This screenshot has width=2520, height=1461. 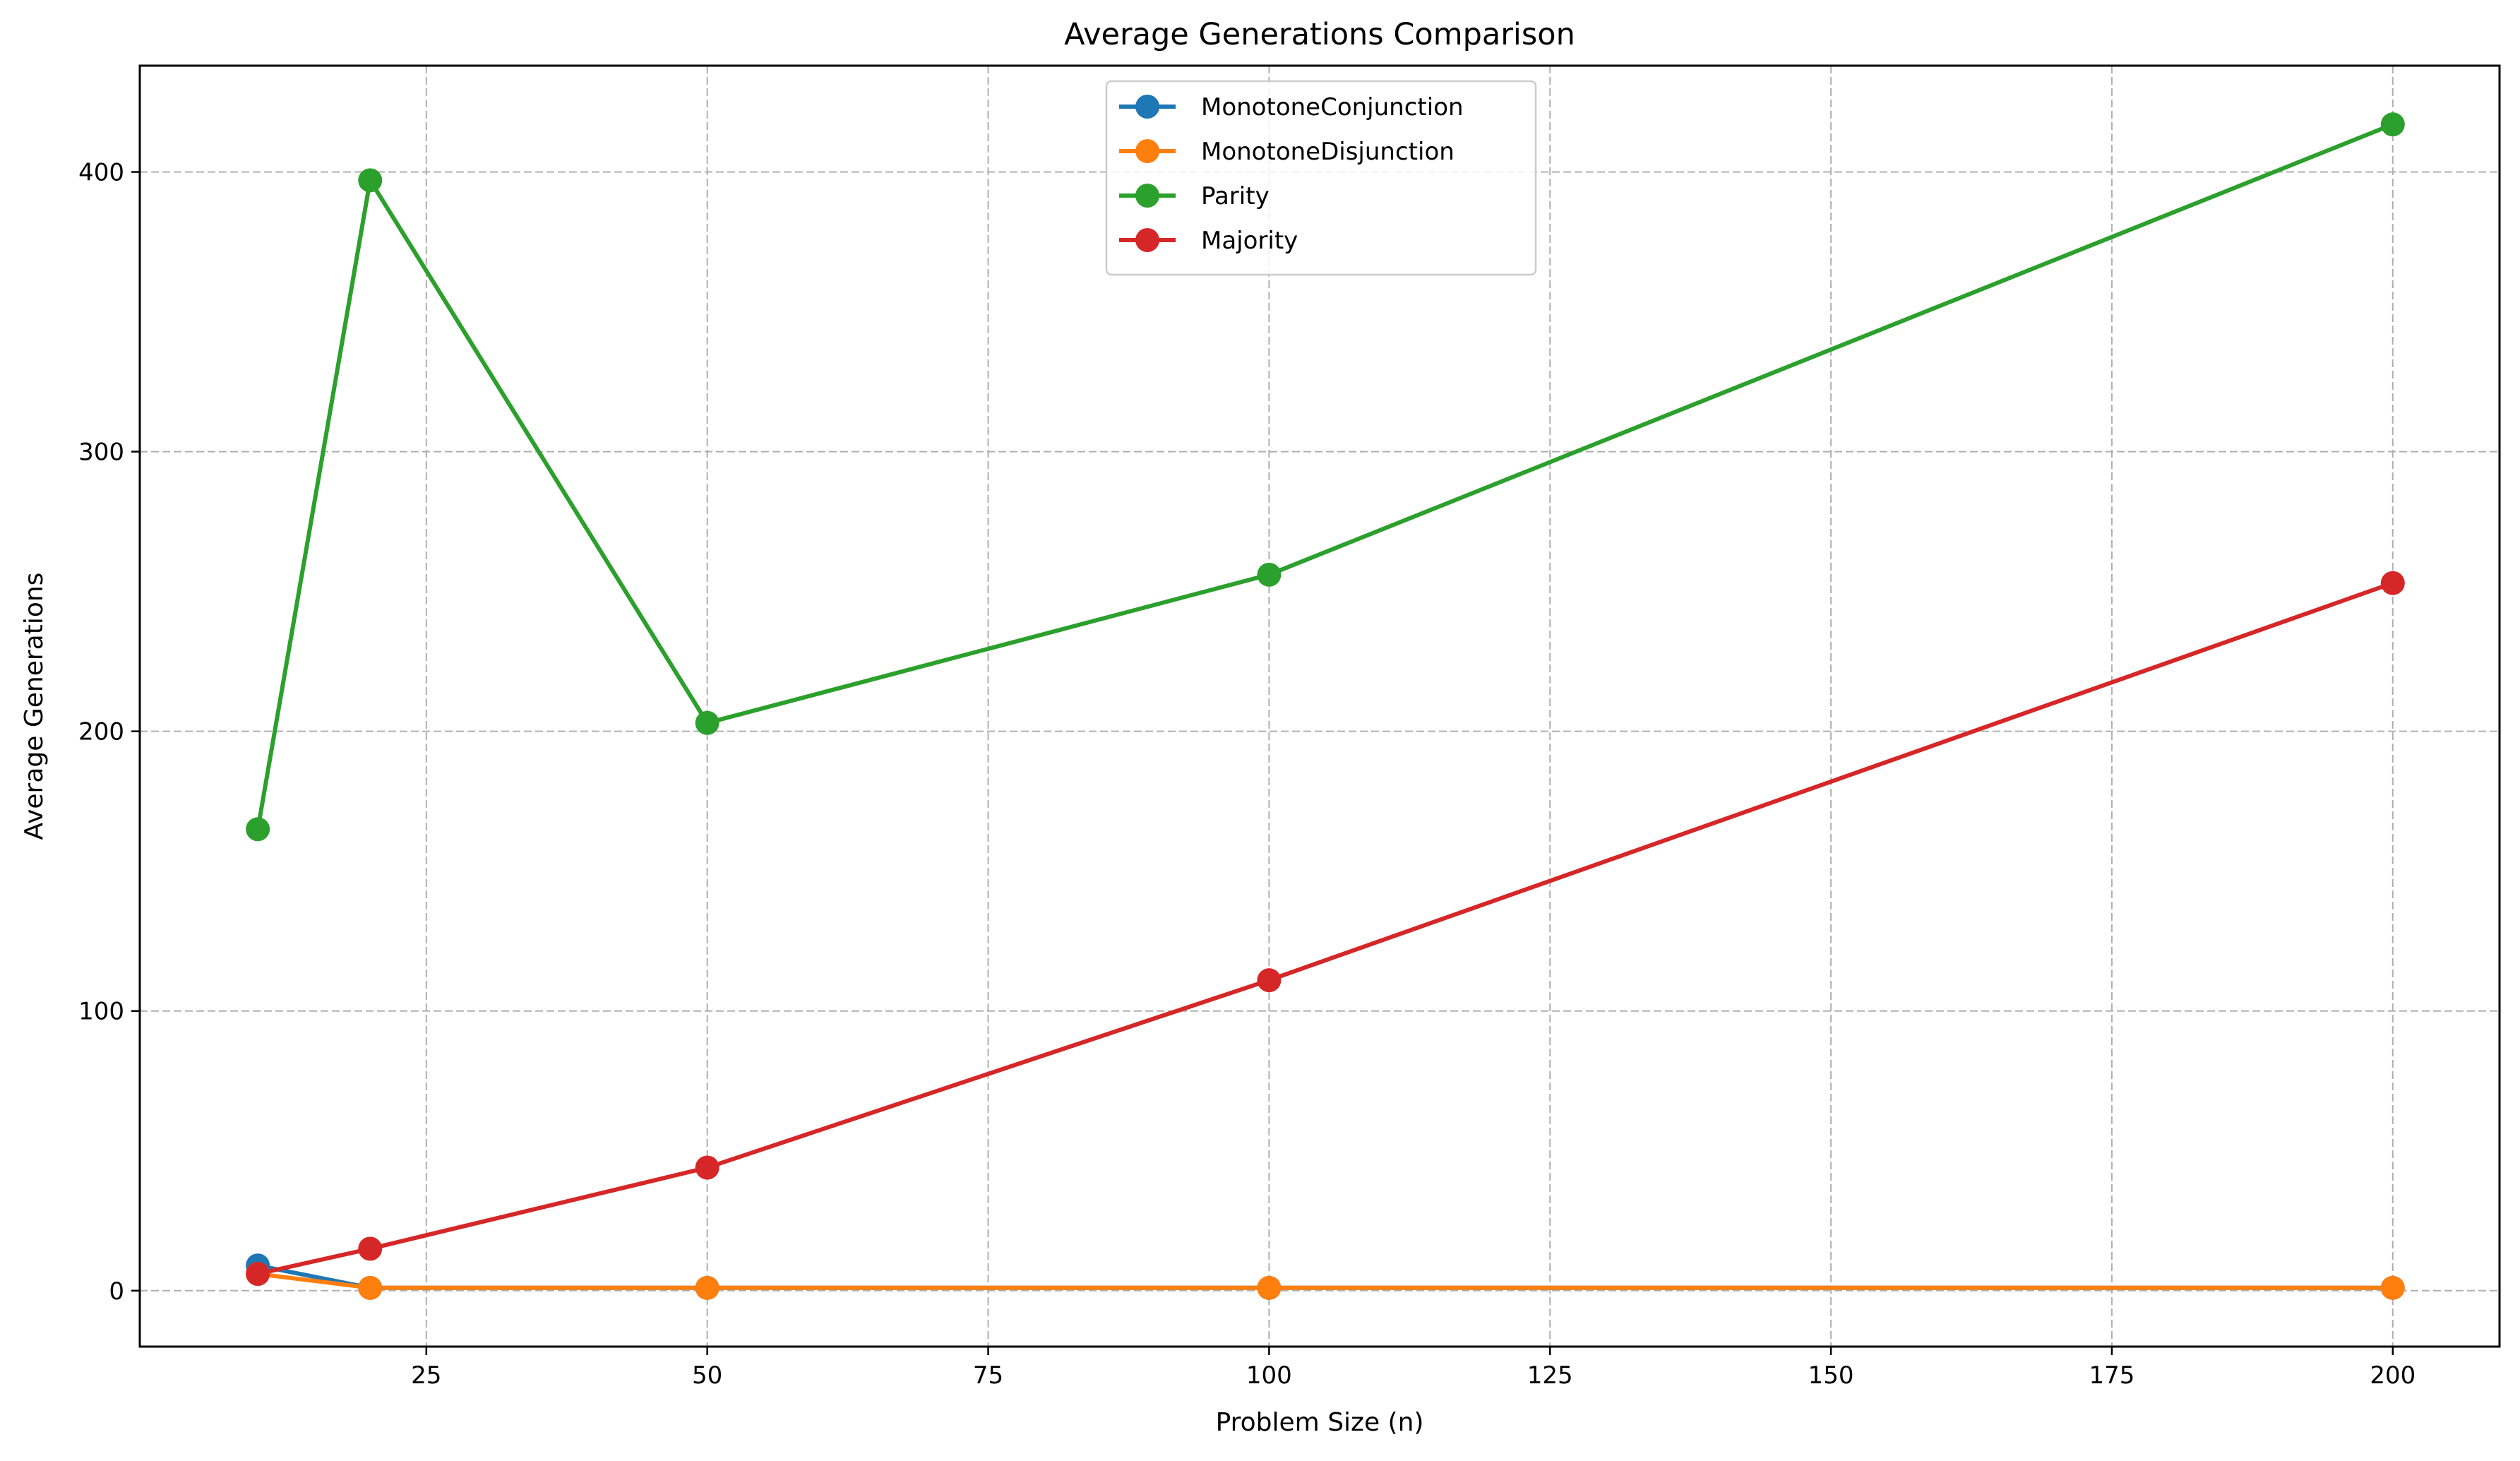 What do you see at coordinates (1414, 1368) in the screenshot?
I see `x-axis-ticks: 25 50 75 100 125 150 175 200` at bounding box center [1414, 1368].